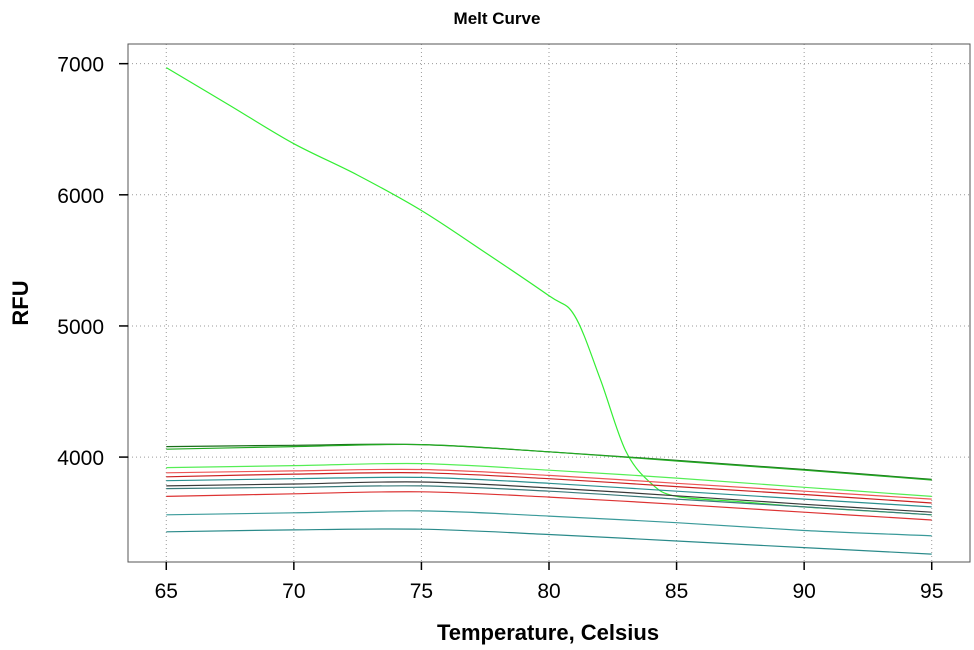 This screenshot has width=974, height=650. What do you see at coordinates (803, 591) in the screenshot?
I see `x-tick-label: 90` at bounding box center [803, 591].